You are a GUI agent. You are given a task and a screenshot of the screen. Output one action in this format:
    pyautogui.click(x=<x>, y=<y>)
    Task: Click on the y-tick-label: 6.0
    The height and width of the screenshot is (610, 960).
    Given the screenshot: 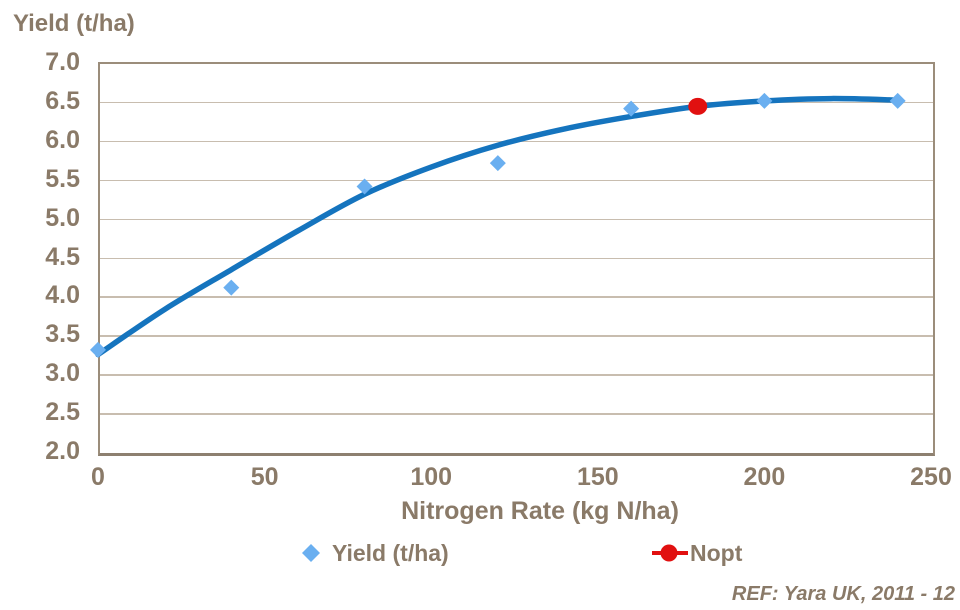 What is the action you would take?
    pyautogui.click(x=62, y=139)
    